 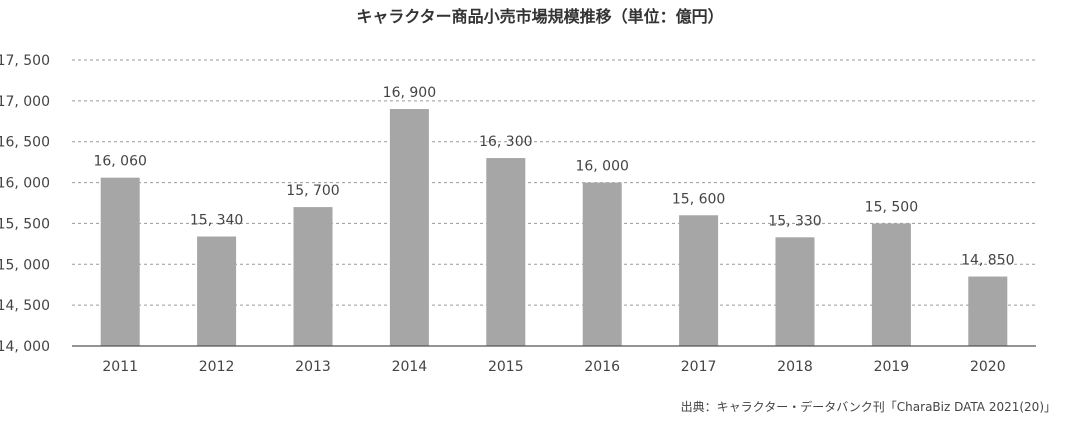 What do you see at coordinates (699, 367) in the screenshot?
I see `x-tick-label: 2017` at bounding box center [699, 367].